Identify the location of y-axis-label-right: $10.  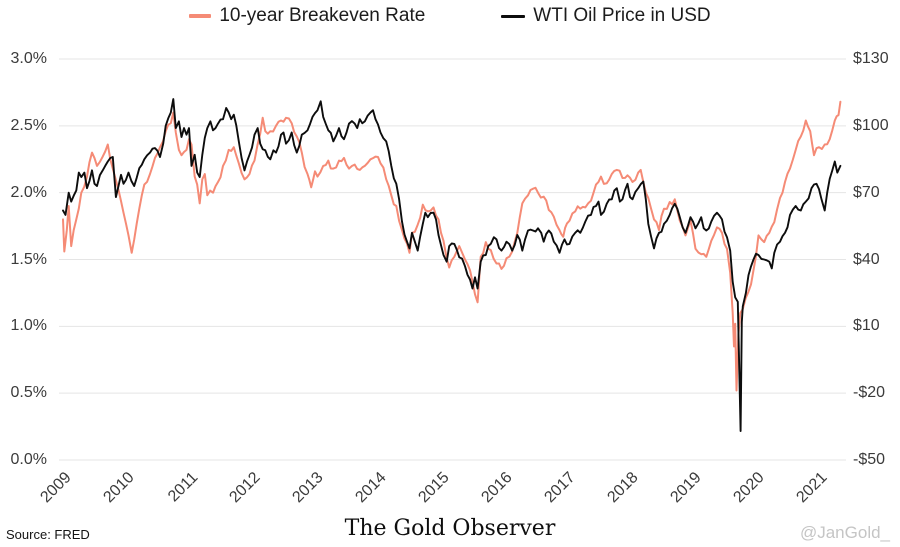
(866, 326).